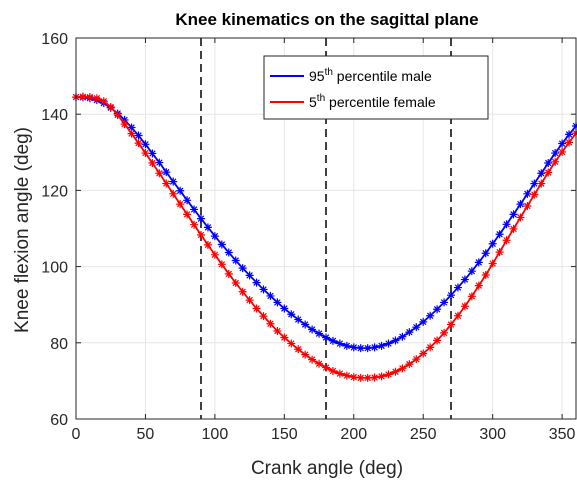 The width and height of the screenshot is (577, 481). I want to click on y-tick-label: 140, so click(54, 115).